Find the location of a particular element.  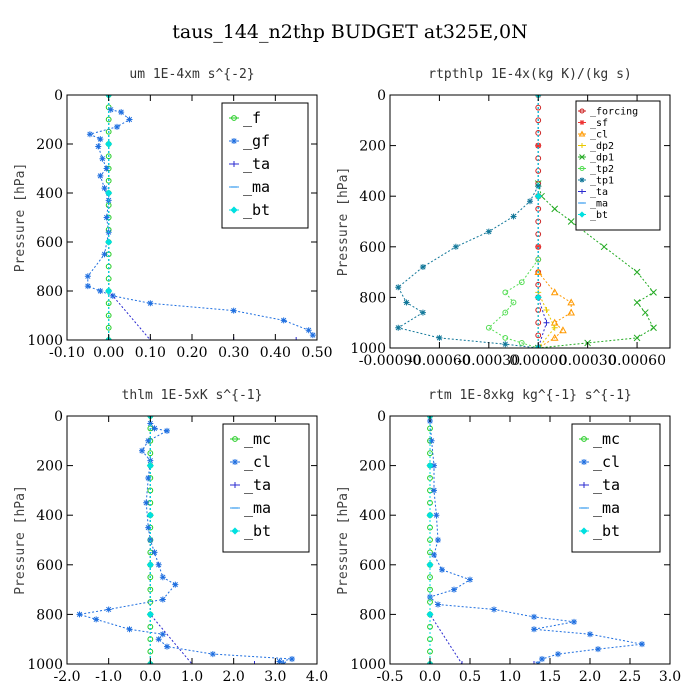

series-ta is located at coordinates (482, 540).